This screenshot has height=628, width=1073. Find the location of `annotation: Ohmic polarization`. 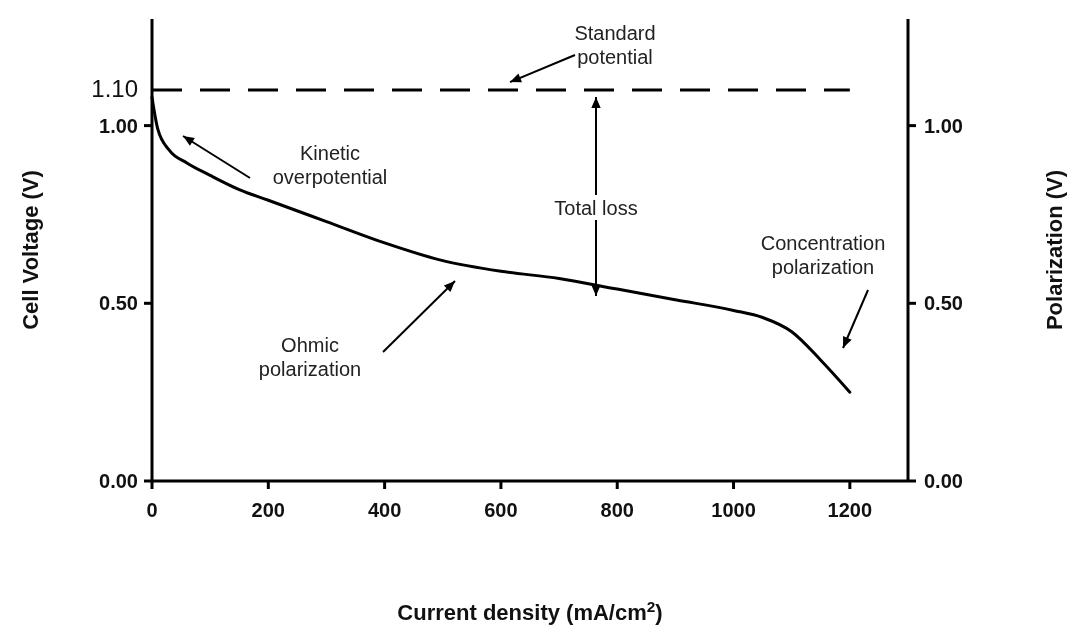

annotation: Ohmic polarization is located at coordinates (310, 357).